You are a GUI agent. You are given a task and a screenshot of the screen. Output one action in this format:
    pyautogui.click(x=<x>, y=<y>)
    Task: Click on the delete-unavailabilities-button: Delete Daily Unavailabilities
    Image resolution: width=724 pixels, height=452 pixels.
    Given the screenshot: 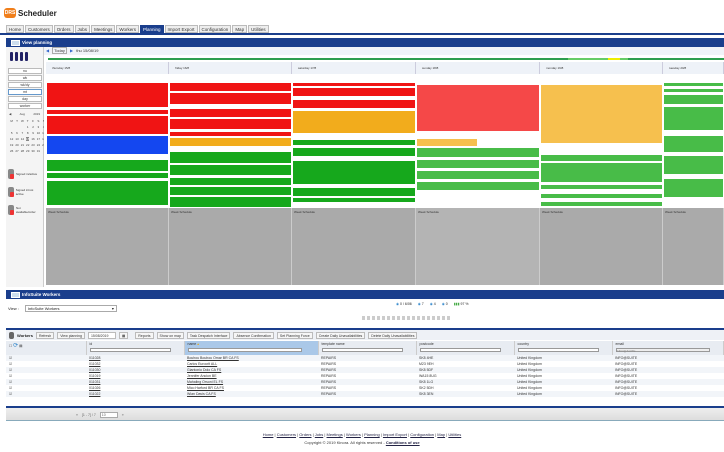 What is the action you would take?
    pyautogui.click(x=393, y=335)
    